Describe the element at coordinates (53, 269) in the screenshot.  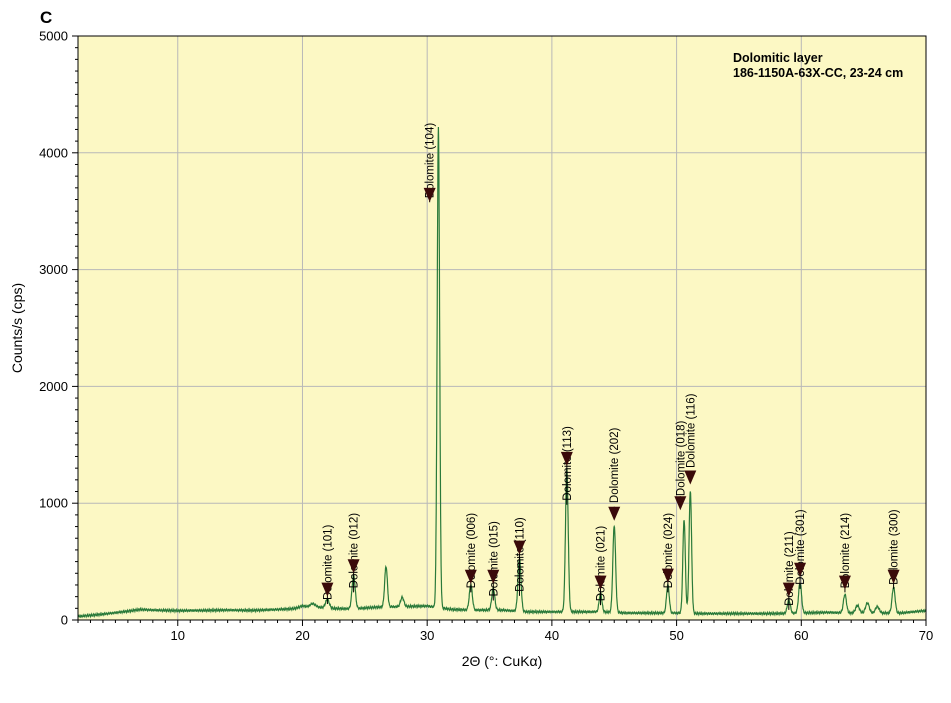
I see `y-tick-label: 3000` at that location.